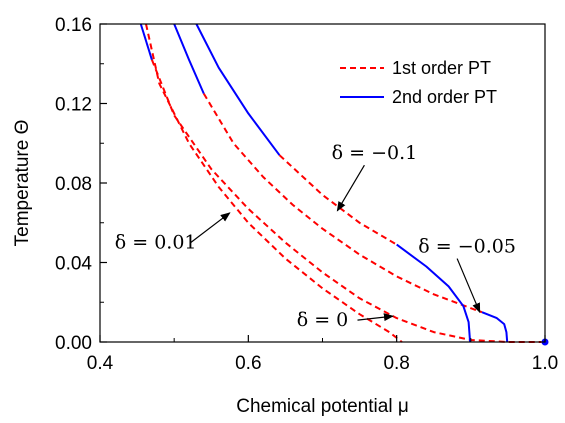 This screenshot has height=423, width=565. I want to click on annotation-label: δ = 0, so click(323, 320).